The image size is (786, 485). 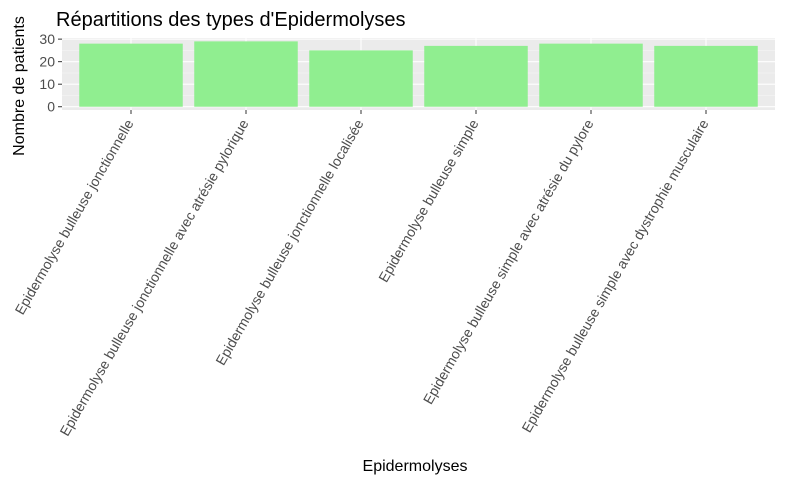 What do you see at coordinates (19, 86) in the screenshot?
I see `y-axis-title: Nombre de patients` at bounding box center [19, 86].